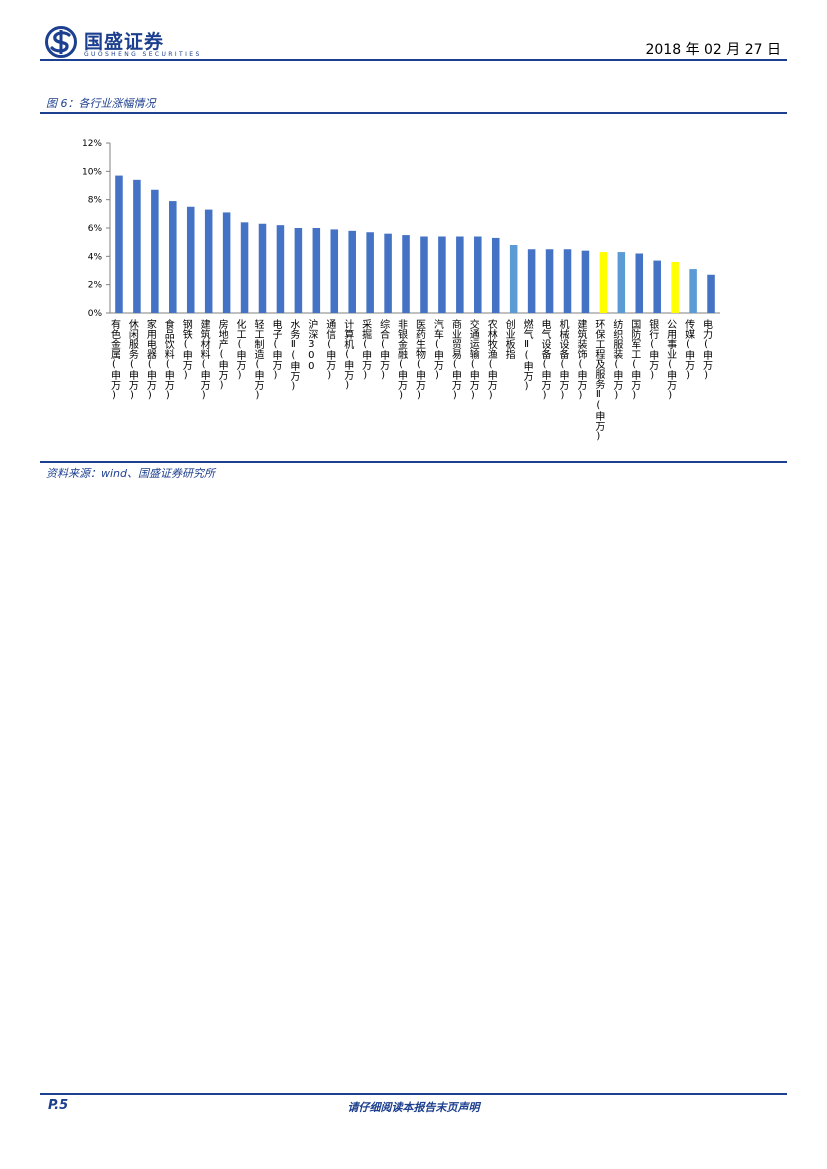 The image size is (827, 1169). What do you see at coordinates (545, 359) in the screenshot?
I see `x-category-label: 电气设备(申万)` at bounding box center [545, 359].